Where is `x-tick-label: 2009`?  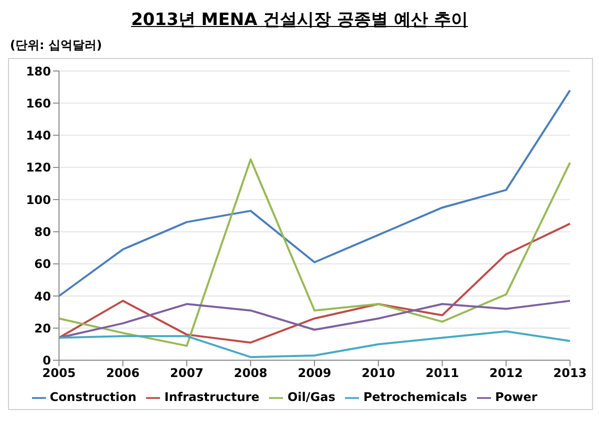
x-tick-label: 2009 is located at coordinates (315, 373).